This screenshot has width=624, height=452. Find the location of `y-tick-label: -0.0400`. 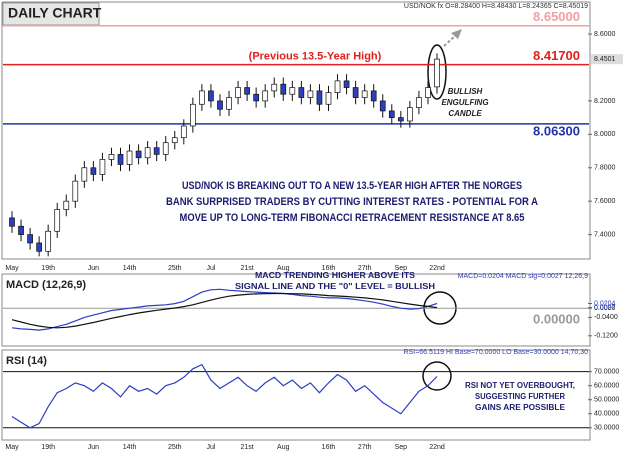

y-tick-label: -0.0400 is located at coordinates (606, 317).